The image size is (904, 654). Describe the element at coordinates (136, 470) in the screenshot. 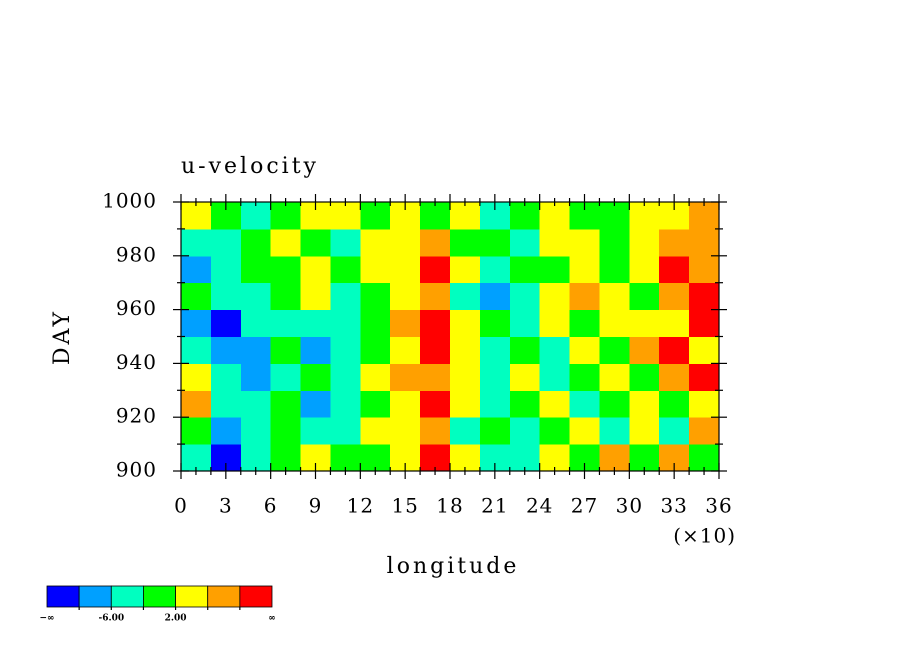

I see `y-tick-label: 900` at that location.